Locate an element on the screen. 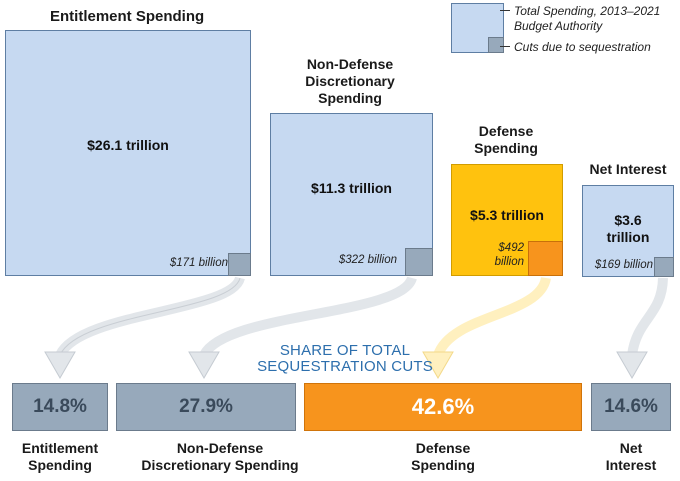  nondefense-arrowhead is located at coordinates (204, 365).